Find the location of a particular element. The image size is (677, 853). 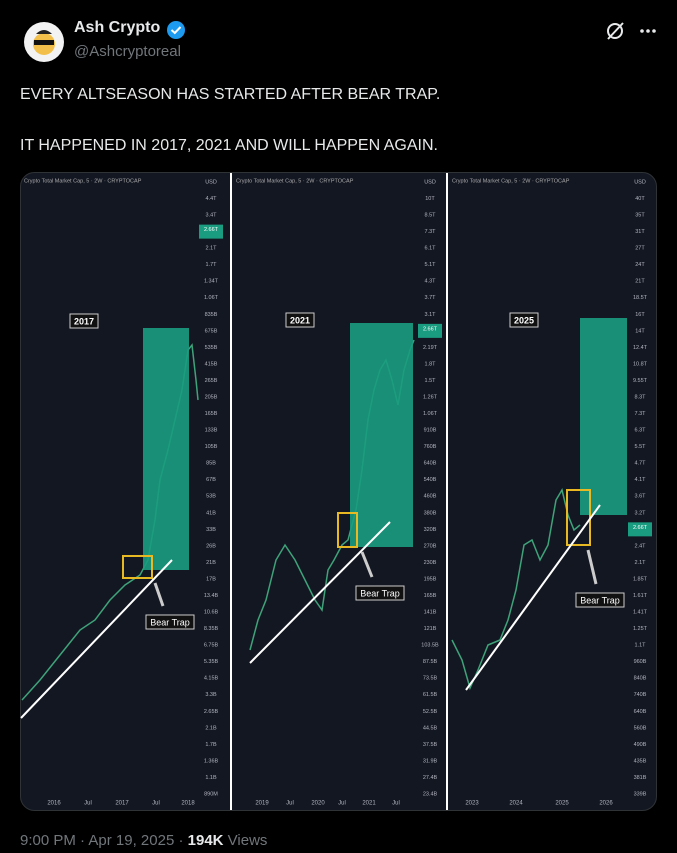

price-badge: 2.66T is located at coordinates (640, 528).